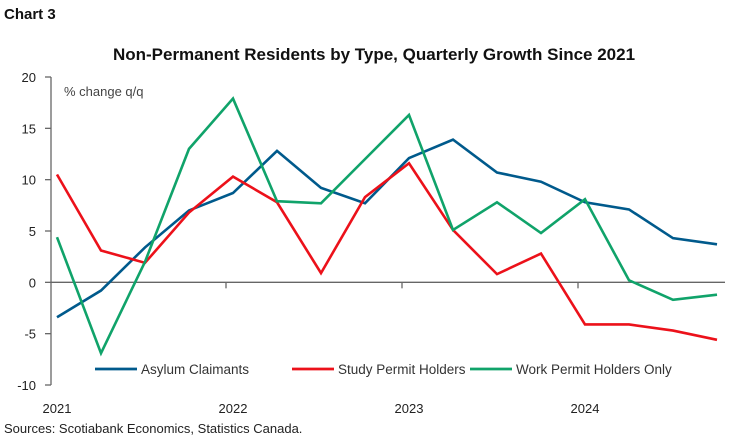  Describe the element at coordinates (585, 408) in the screenshot. I see `x-tick-label: 2024` at that location.